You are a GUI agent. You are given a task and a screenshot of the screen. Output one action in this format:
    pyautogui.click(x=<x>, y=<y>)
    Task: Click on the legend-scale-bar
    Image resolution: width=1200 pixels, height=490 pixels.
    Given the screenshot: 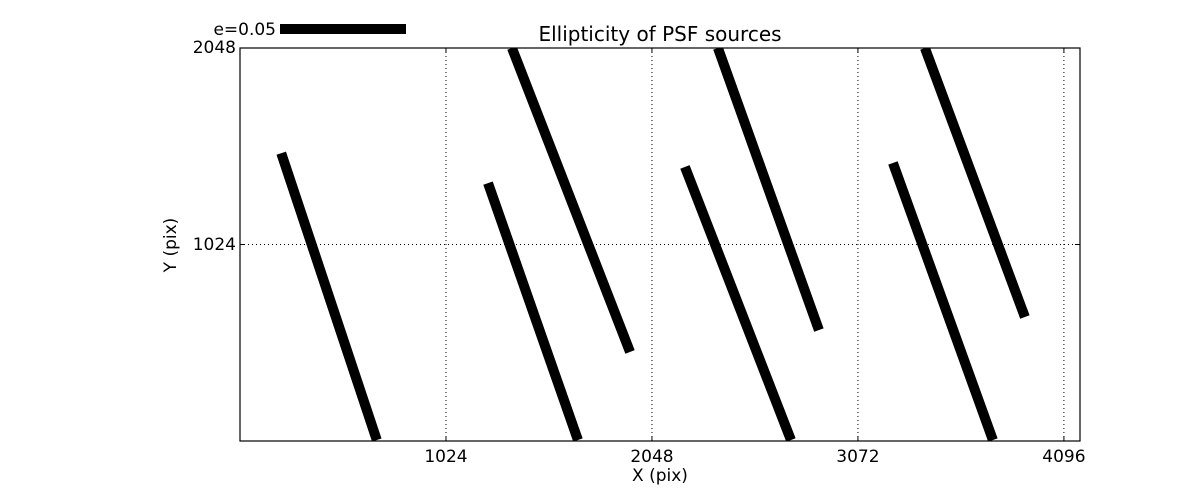 What is the action you would take?
    pyautogui.click(x=343, y=29)
    